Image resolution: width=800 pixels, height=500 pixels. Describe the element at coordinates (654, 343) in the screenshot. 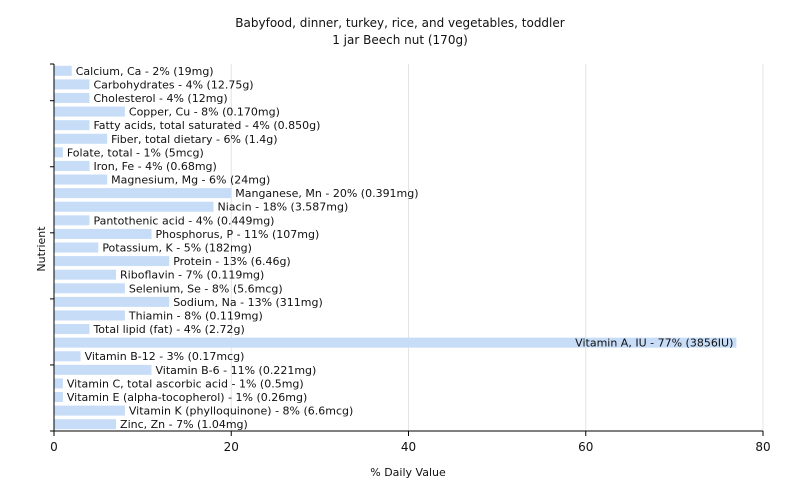

I see `bar-label: Vitamin A, IU - 77% (3856IU)` at that location.